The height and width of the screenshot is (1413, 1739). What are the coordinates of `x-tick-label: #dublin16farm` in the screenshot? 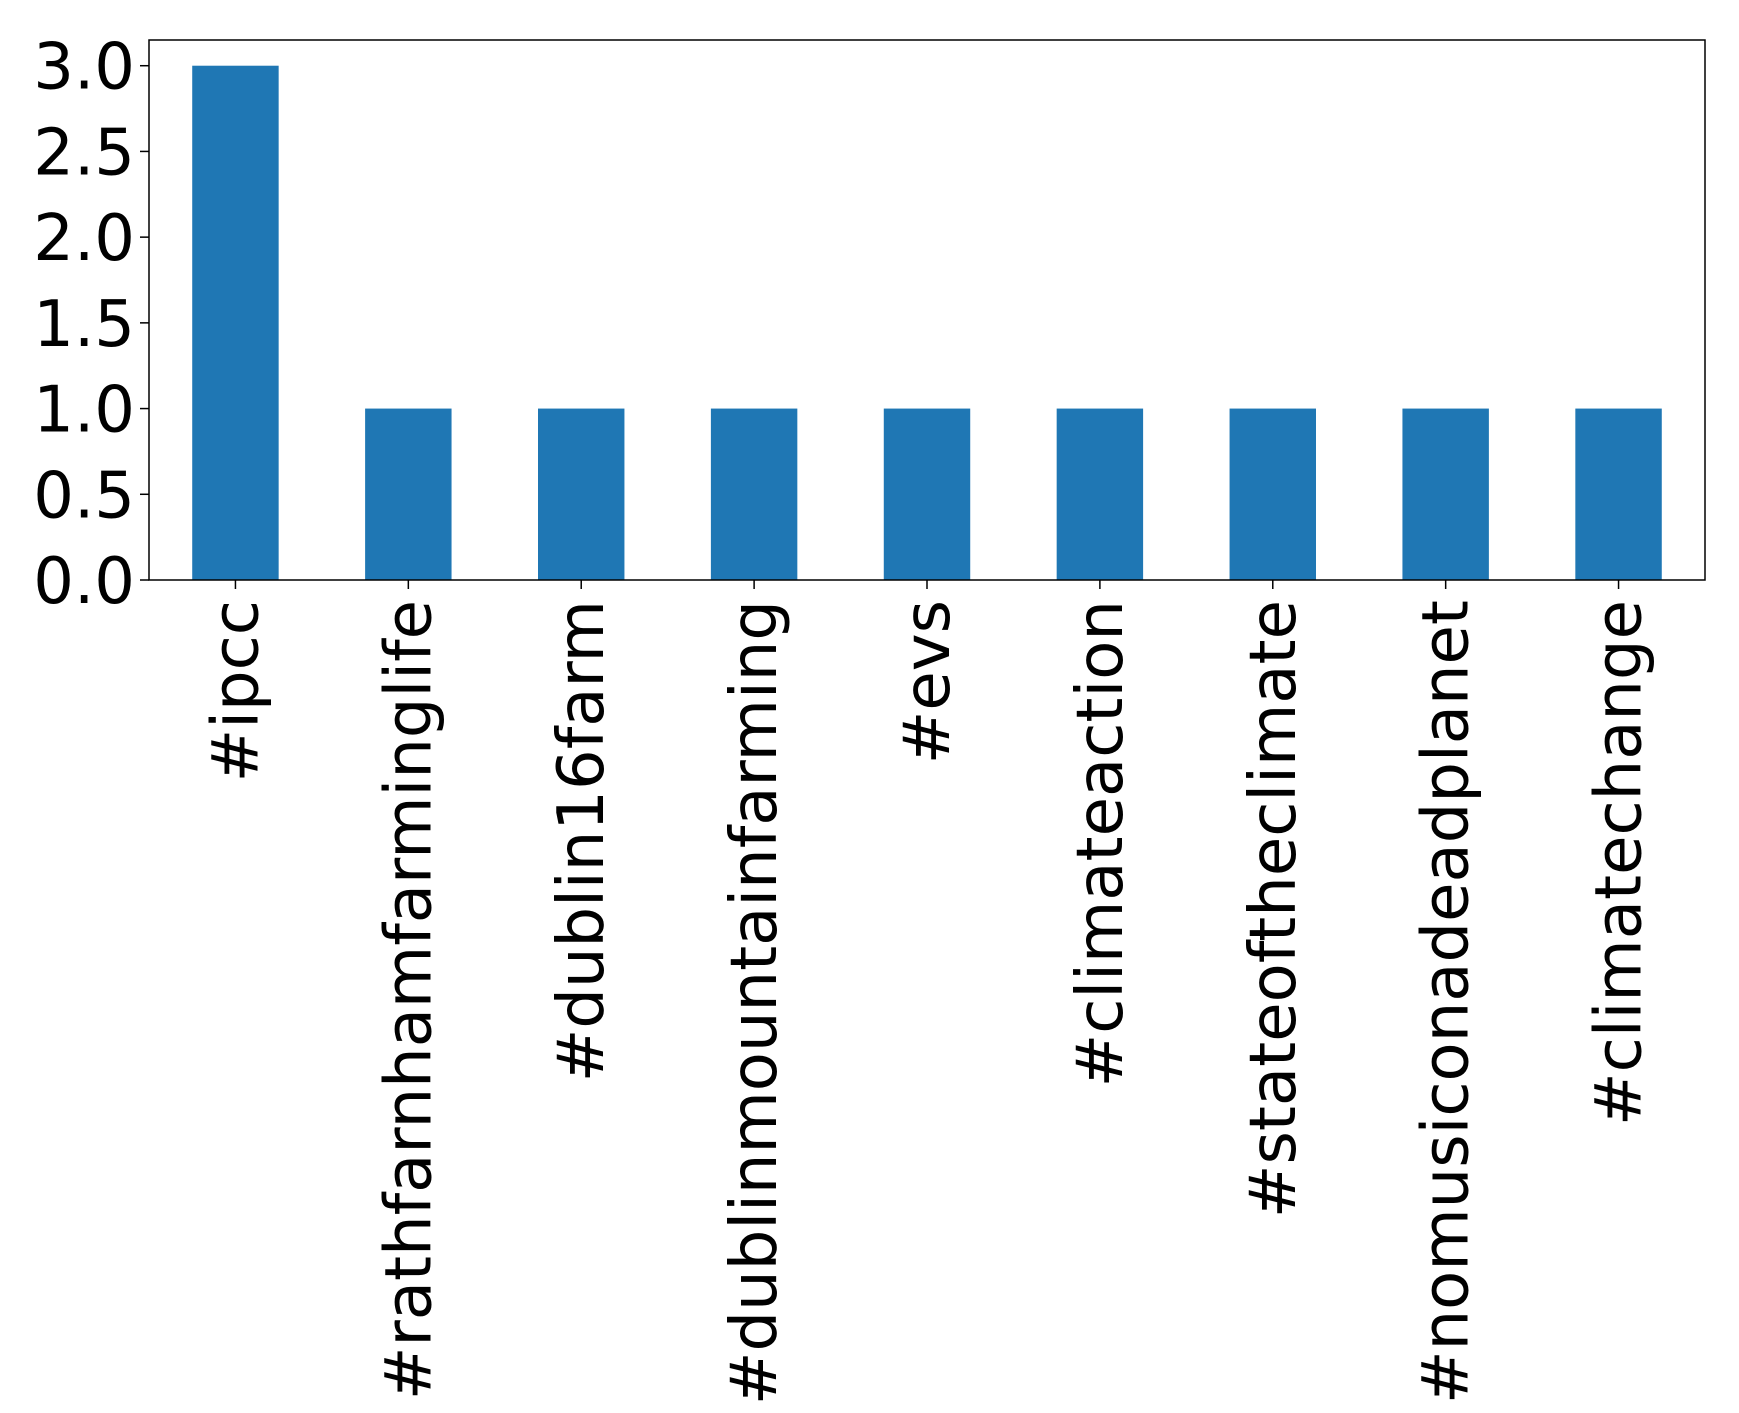 It's located at (582, 841).